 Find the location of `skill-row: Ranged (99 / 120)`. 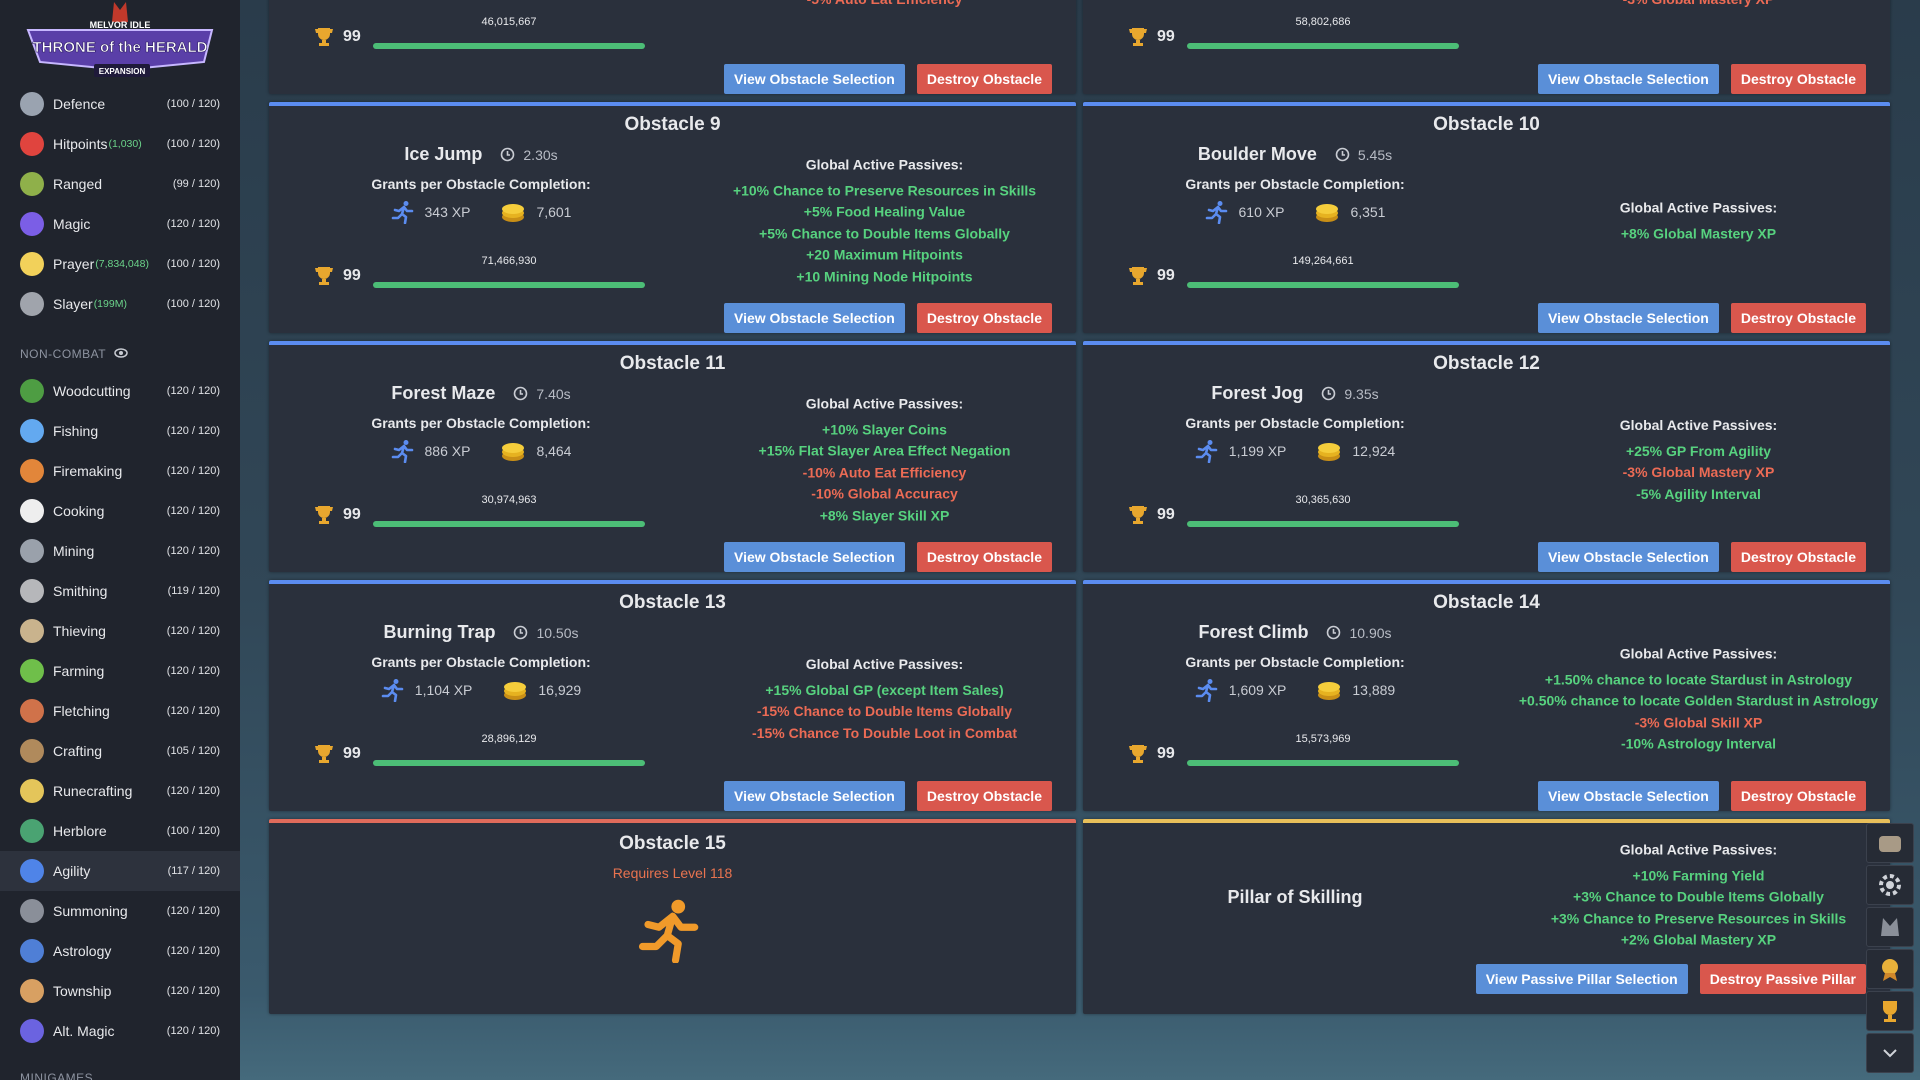

skill-row: Ranged (99 / 120) is located at coordinates (120, 184).